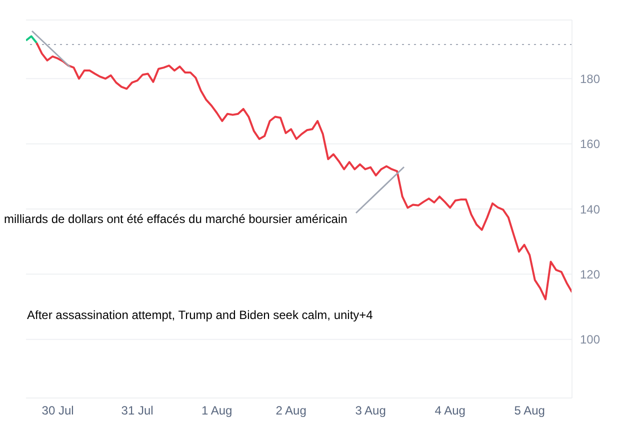 The height and width of the screenshot is (424, 639). I want to click on x-tick-label: 5 Aug, so click(529, 411).